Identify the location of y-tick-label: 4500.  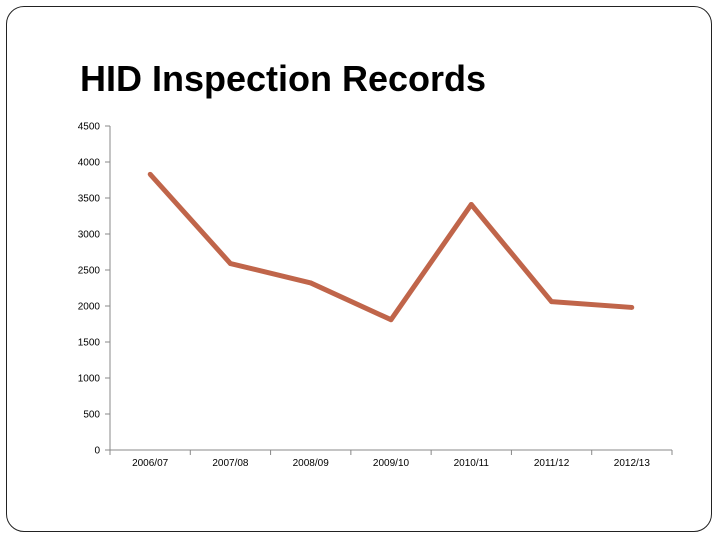
(89, 127).